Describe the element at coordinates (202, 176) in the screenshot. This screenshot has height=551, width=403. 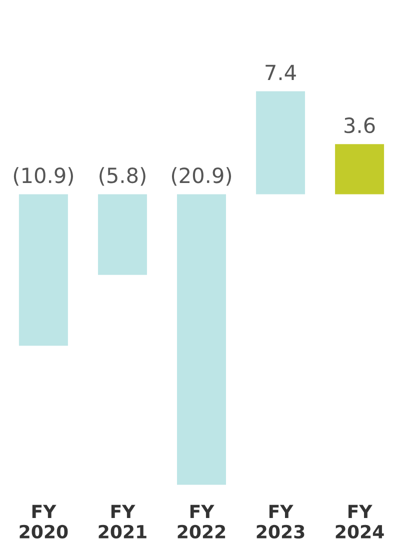
I see `data-label: (20.9)` at that location.